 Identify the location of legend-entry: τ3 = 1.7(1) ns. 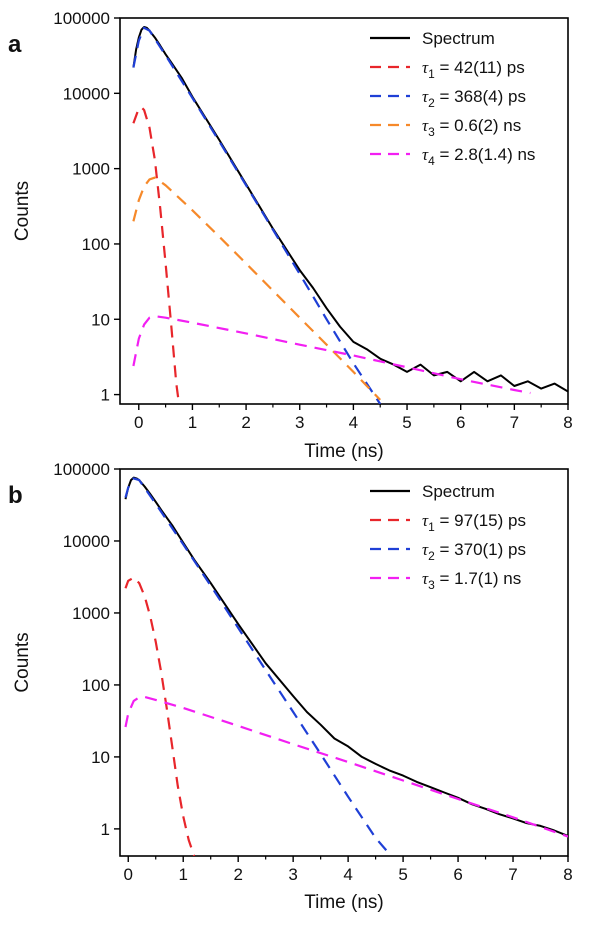
(471, 580).